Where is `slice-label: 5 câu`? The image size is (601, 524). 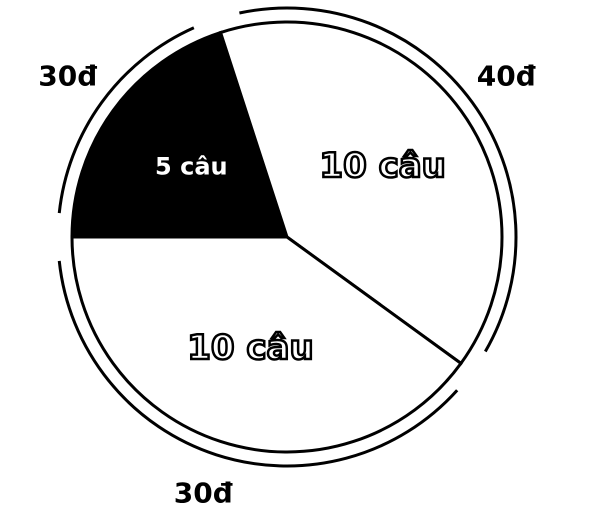 slice-label: 5 câu is located at coordinates (191, 166).